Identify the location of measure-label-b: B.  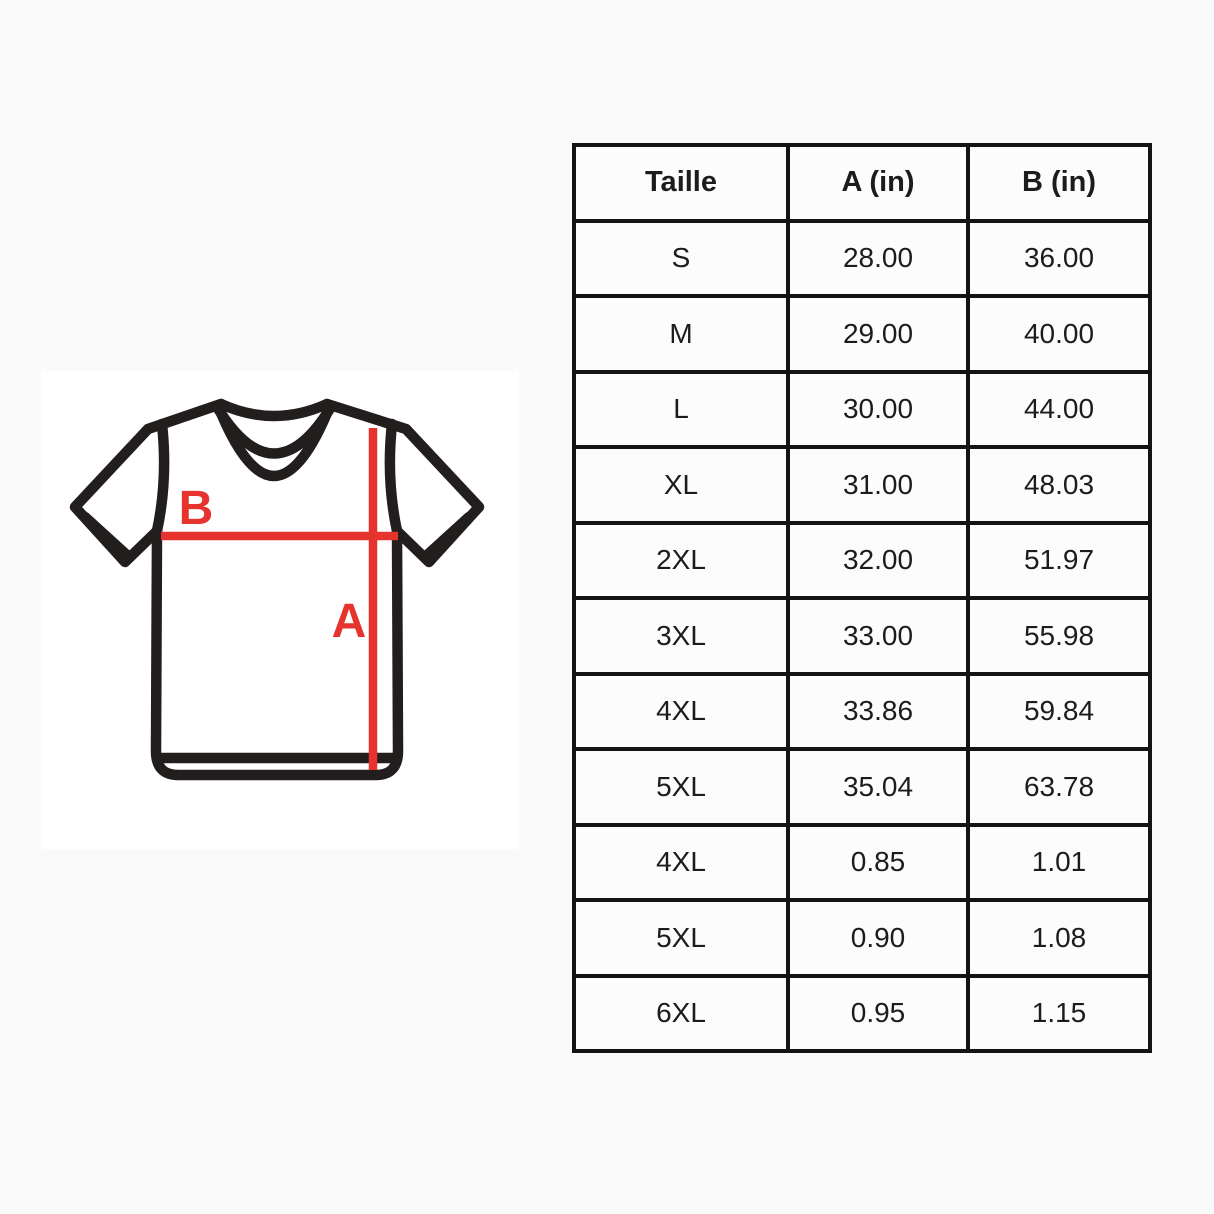
(196, 508).